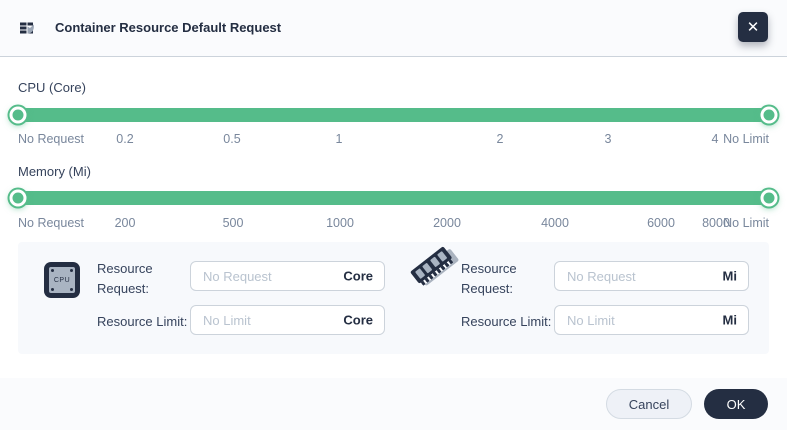 This screenshot has height=430, width=787. Describe the element at coordinates (649, 404) in the screenshot. I see `cancel-button: Cancel` at that location.